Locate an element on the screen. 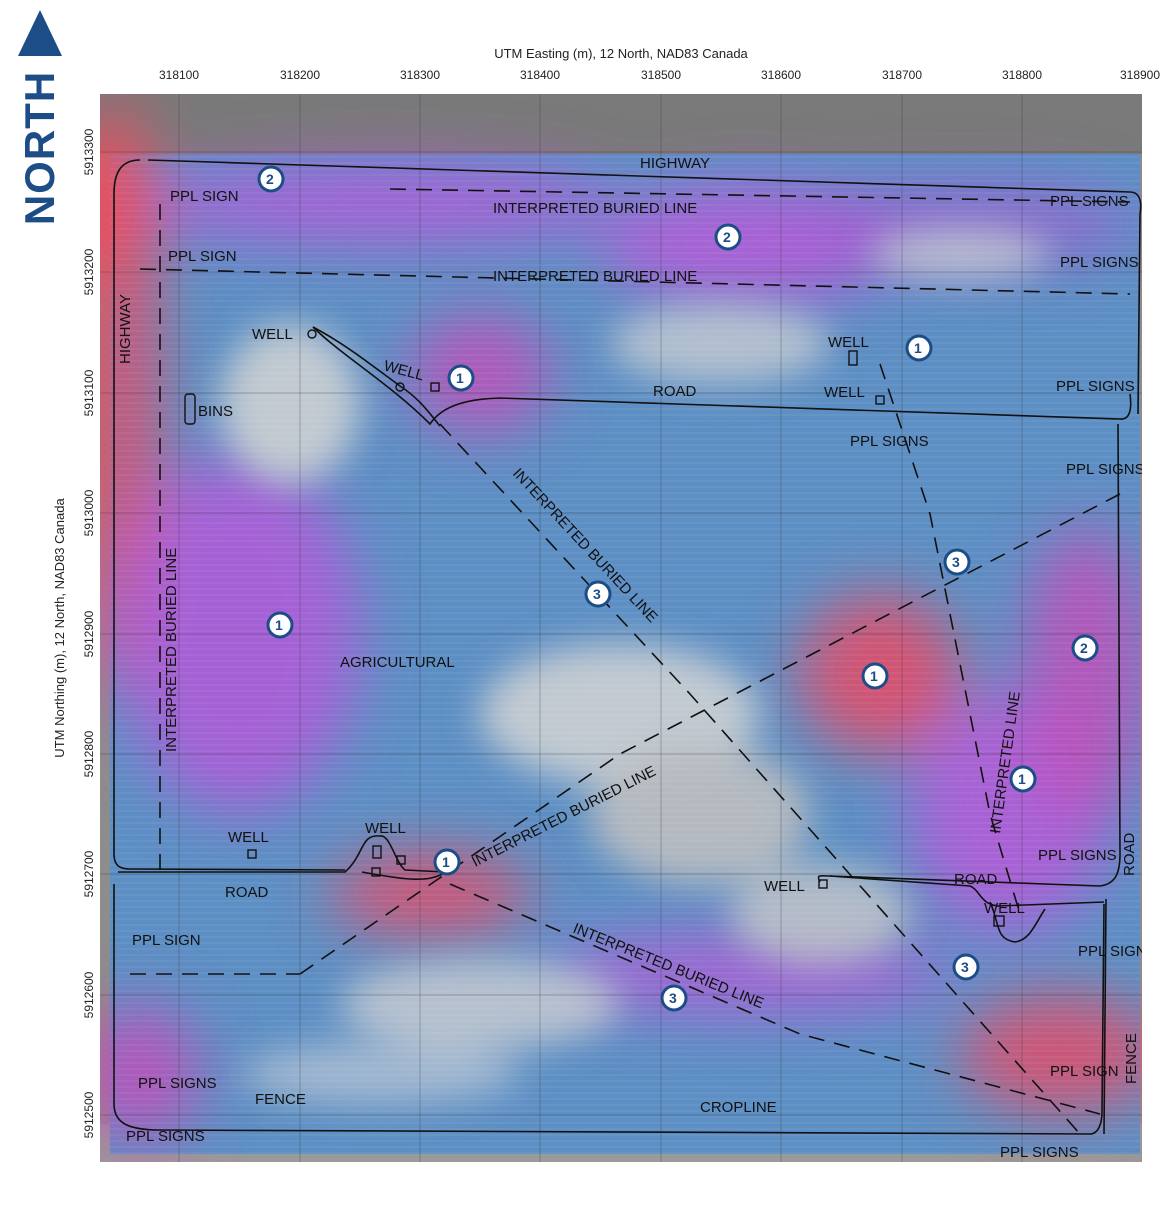 This screenshot has height=1212, width=1162. x-tick: 318800 is located at coordinates (1022, 75).